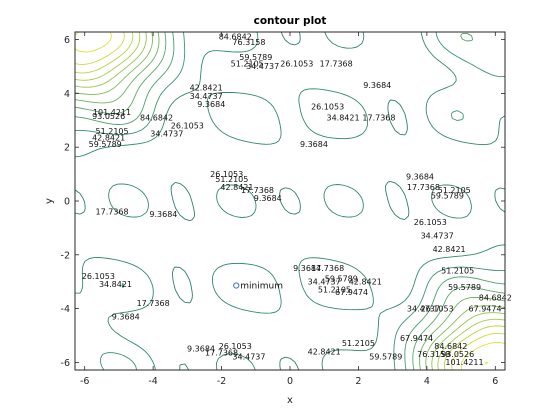  I want to click on x-tick-label: 6, so click(495, 381).